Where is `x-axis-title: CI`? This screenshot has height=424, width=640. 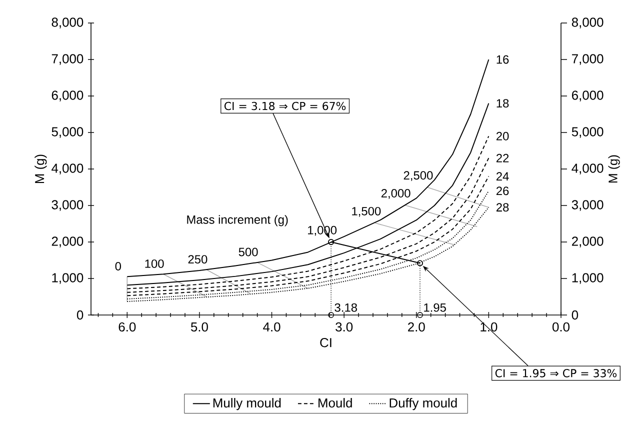
x-axis-title: CI is located at coordinates (326, 343).